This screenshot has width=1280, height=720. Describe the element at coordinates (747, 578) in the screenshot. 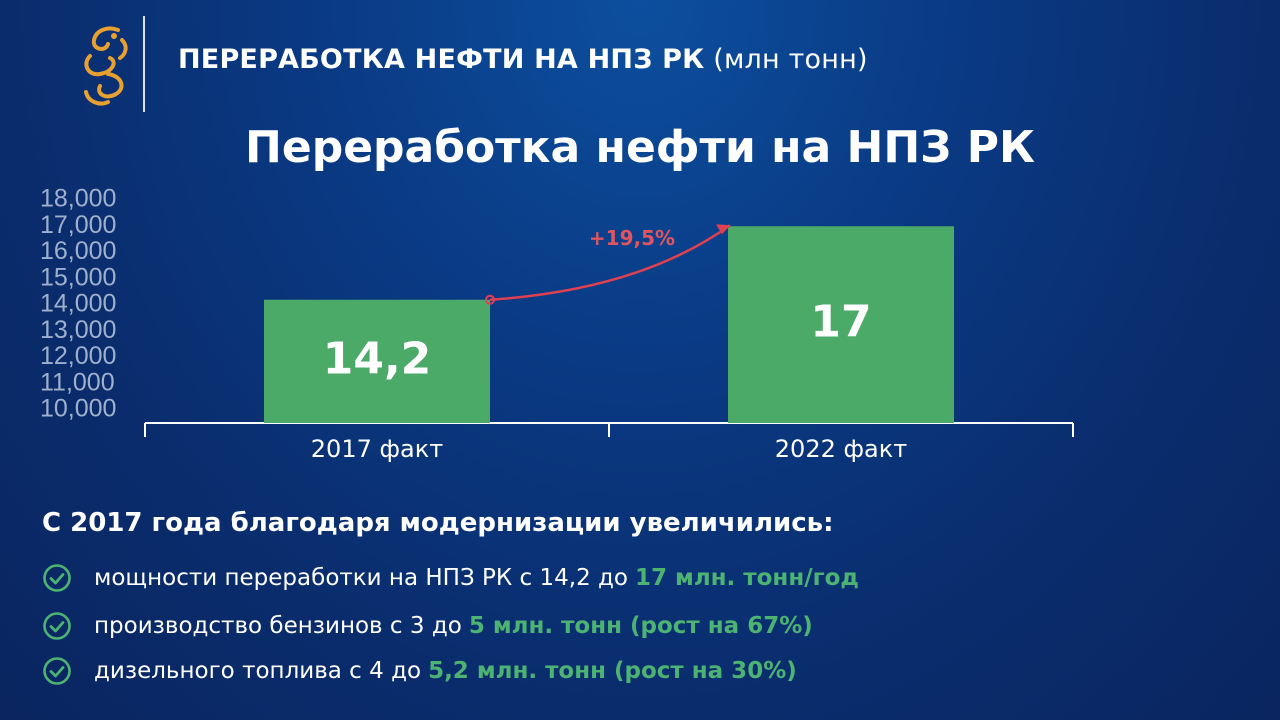

I see `summary-item-highlight: 17 млн. тонн/год` at that location.